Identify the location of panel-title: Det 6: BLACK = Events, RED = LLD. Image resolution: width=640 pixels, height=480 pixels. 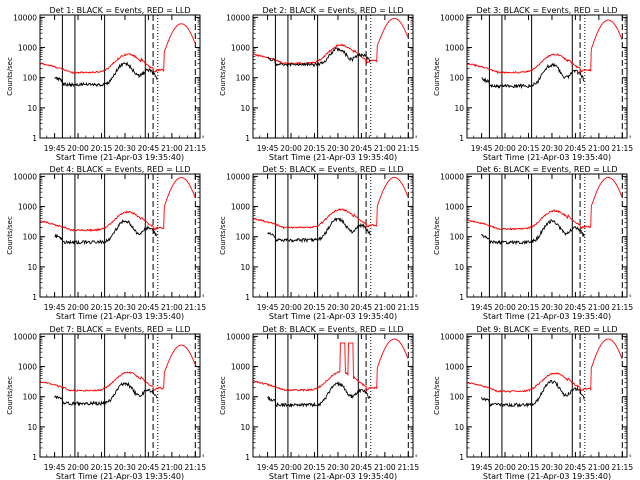
(547, 169).